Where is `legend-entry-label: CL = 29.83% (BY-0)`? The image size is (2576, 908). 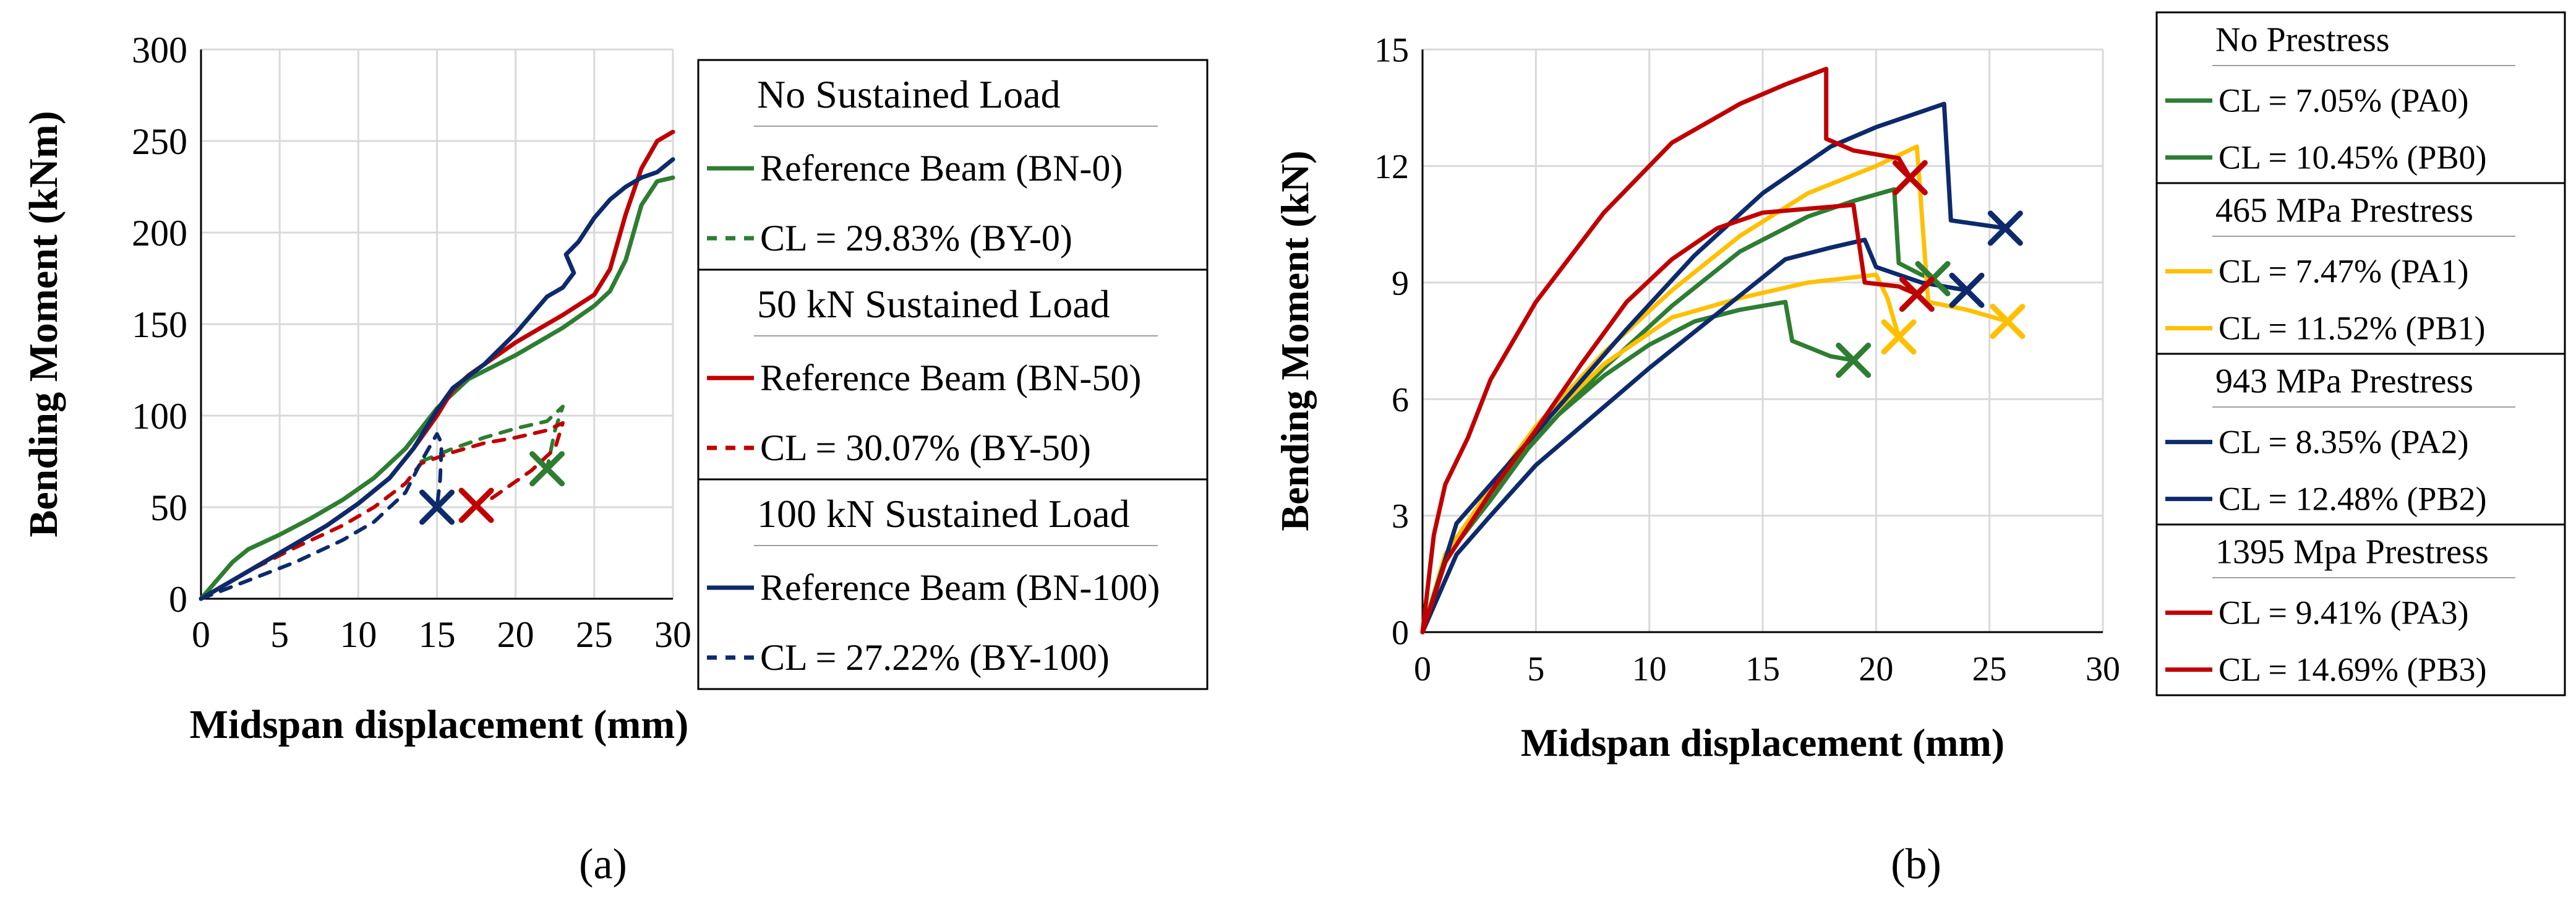 legend-entry-label: CL = 29.83% (BY-0) is located at coordinates (916, 238).